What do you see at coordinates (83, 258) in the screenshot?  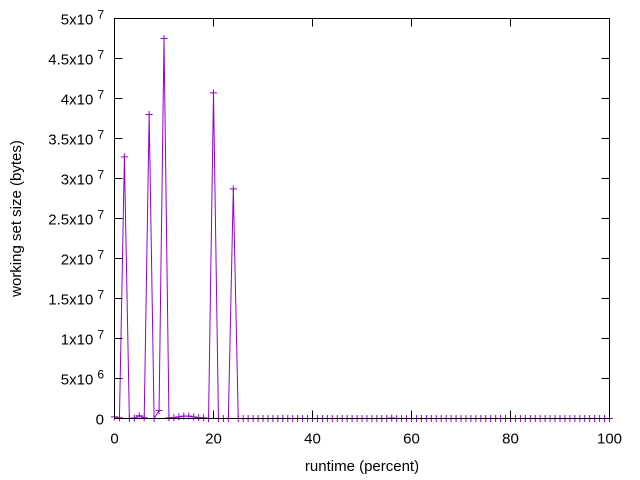 I see `y-tick-label: 2x10 7` at bounding box center [83, 258].